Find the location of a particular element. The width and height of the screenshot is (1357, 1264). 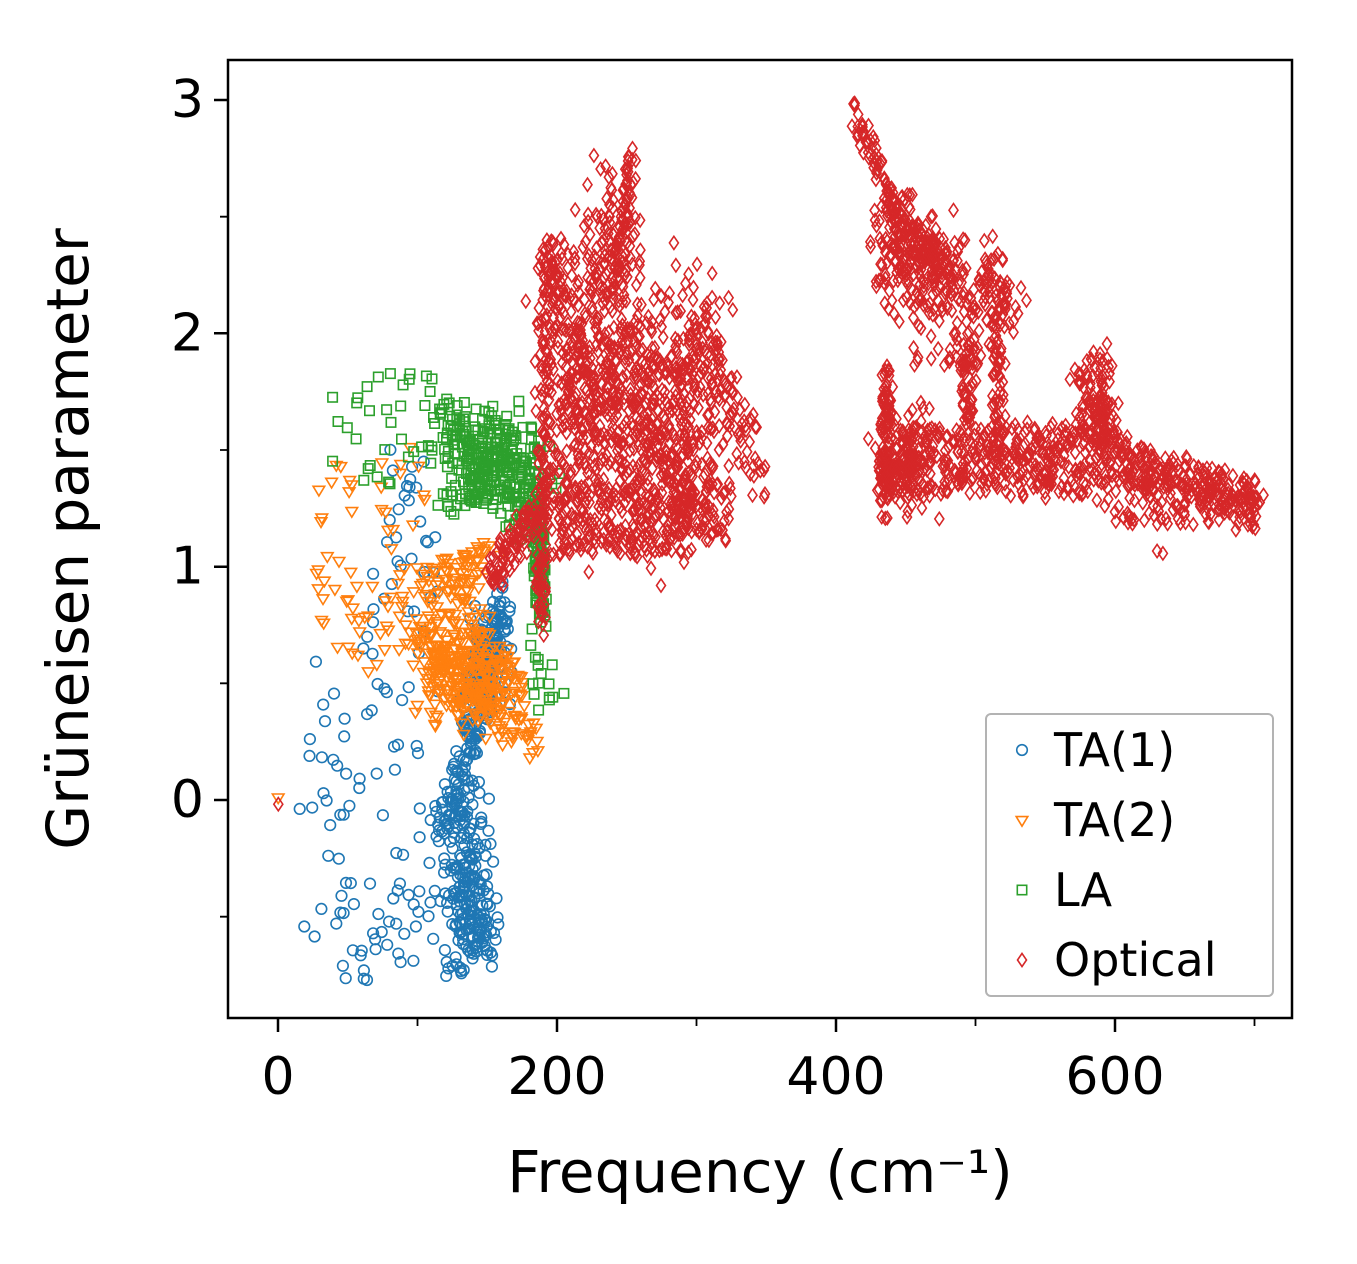

y-tick-label-2: 2 is located at coordinates (187, 333).